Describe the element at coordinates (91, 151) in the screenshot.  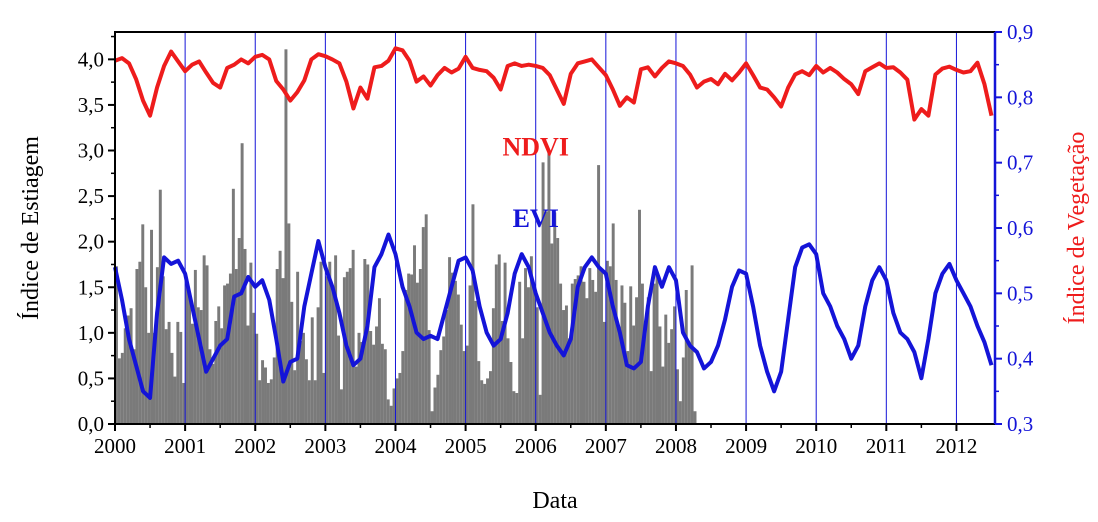
I see `y-left-tick-label: 3,0` at that location.